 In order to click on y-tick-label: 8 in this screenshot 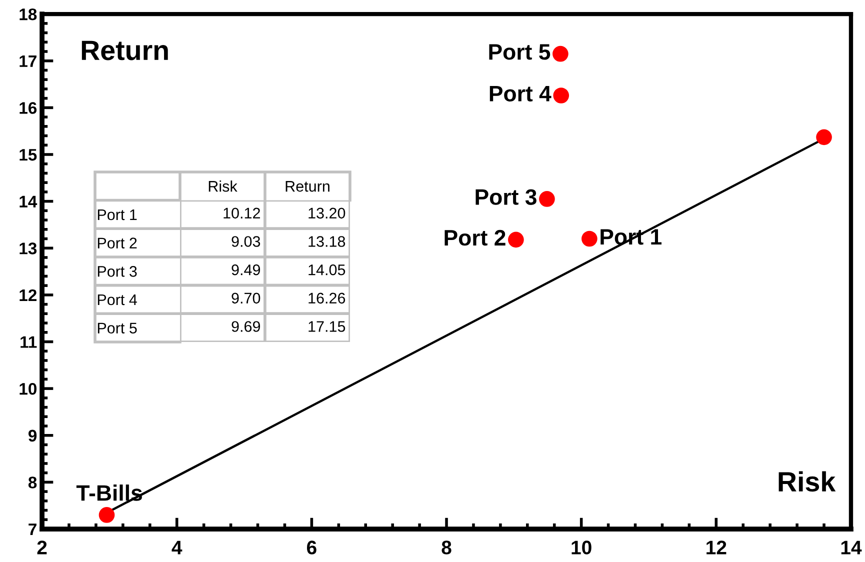, I will do `click(32, 482)`.